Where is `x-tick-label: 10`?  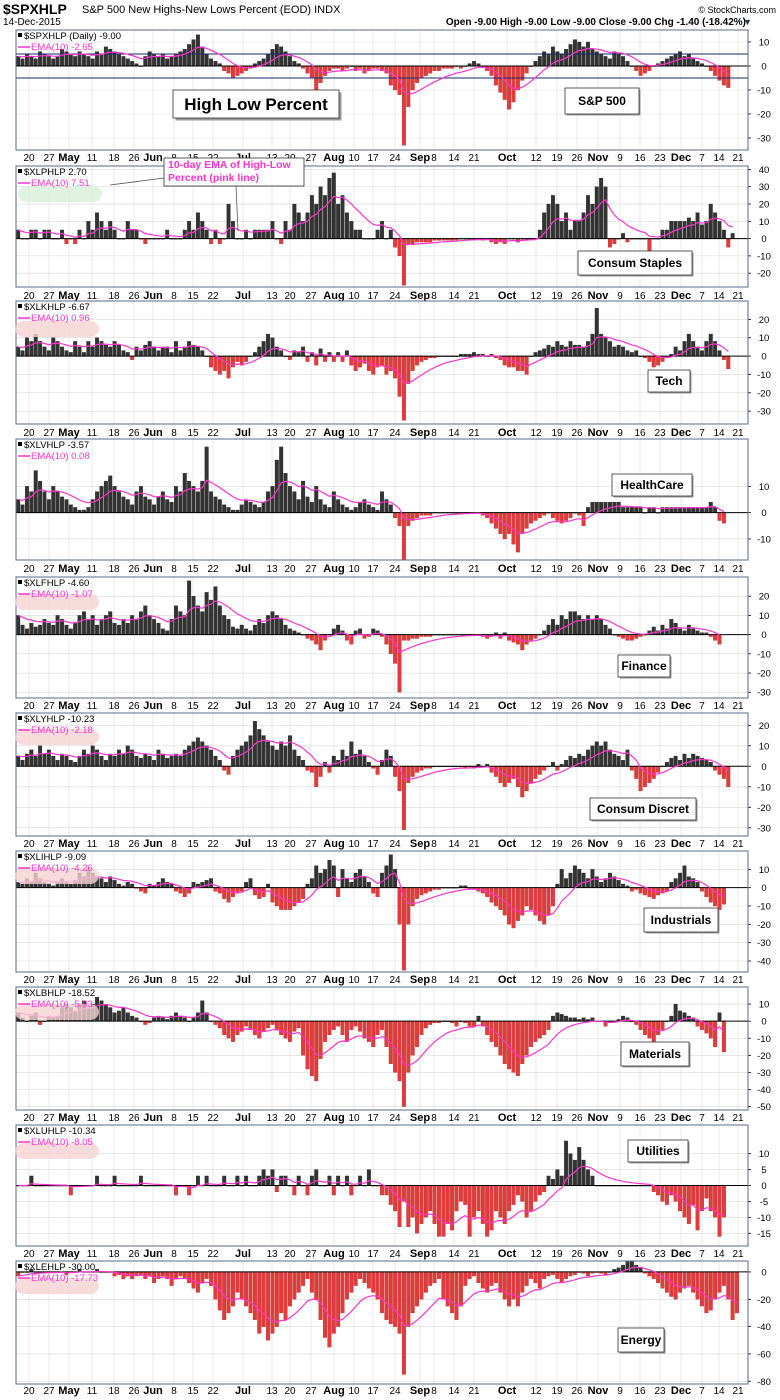 x-tick-label: 10 is located at coordinates (354, 296).